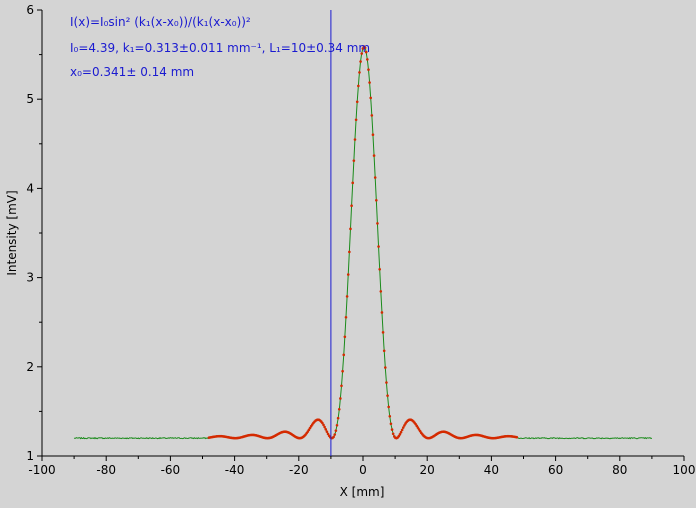 Image resolution: width=696 pixels, height=508 pixels. Describe the element at coordinates (555, 470) in the screenshot. I see `x-tick-label: 60` at that location.